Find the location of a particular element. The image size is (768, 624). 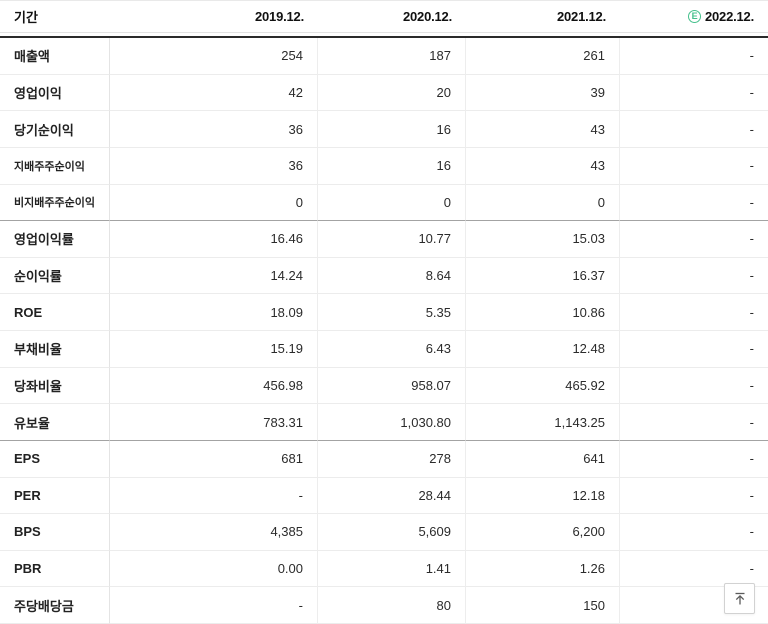

cell-value: 6.43 is located at coordinates (392, 349).